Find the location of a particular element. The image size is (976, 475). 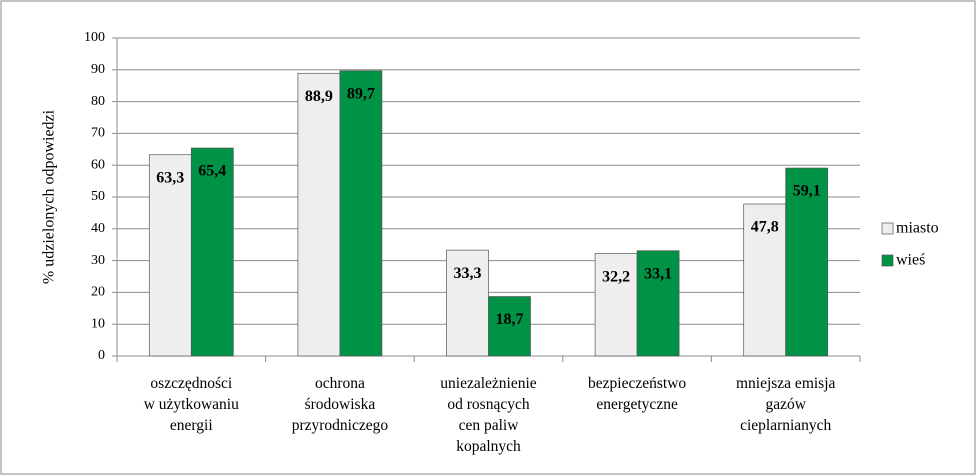

x-tick-label: mniejsza emisja gazów cieplarnianych is located at coordinates (786, 404).